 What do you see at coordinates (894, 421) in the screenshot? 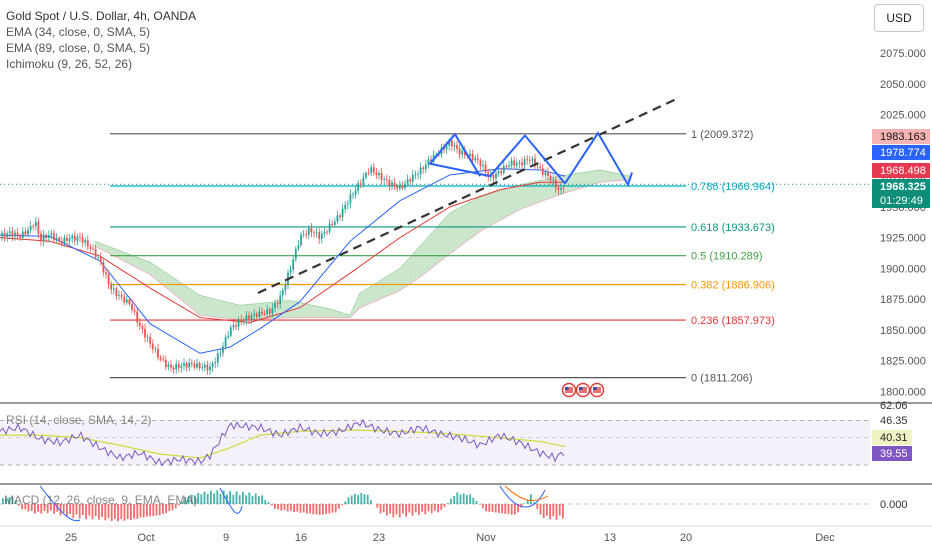
I see `rsi-axis-label: 46.35` at bounding box center [894, 421].